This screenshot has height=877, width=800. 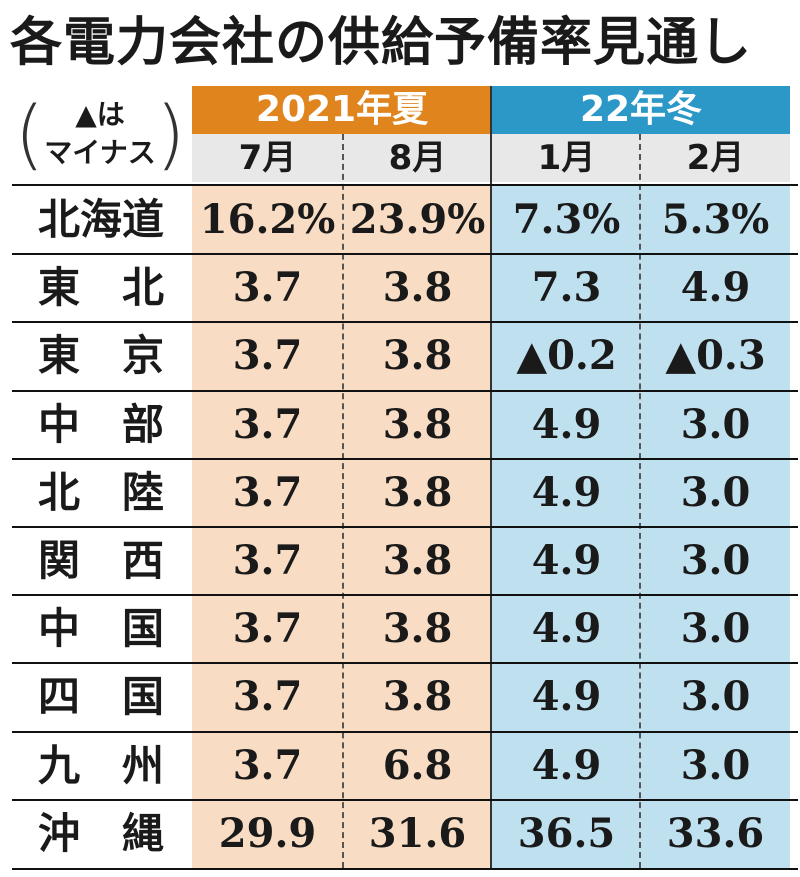 I want to click on region-label: 中 部, so click(x=101, y=424).